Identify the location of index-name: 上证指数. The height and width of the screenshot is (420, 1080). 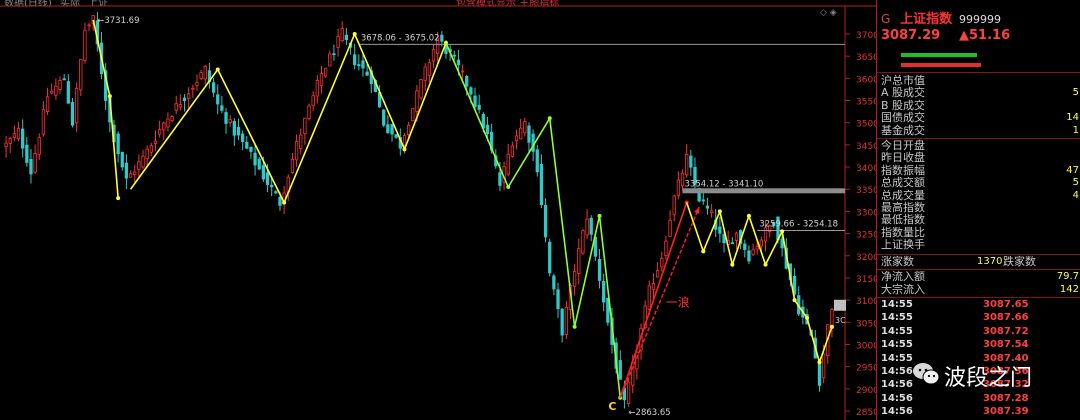
(926, 19).